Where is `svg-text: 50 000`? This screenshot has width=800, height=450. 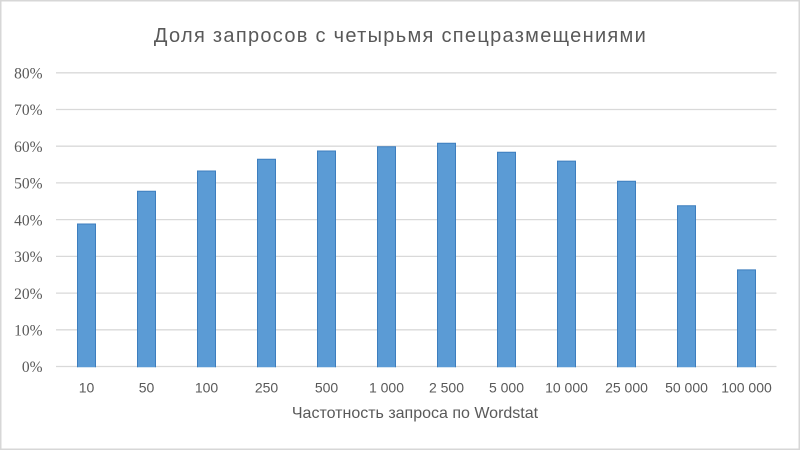
svg-text: 50 000 is located at coordinates (686, 388).